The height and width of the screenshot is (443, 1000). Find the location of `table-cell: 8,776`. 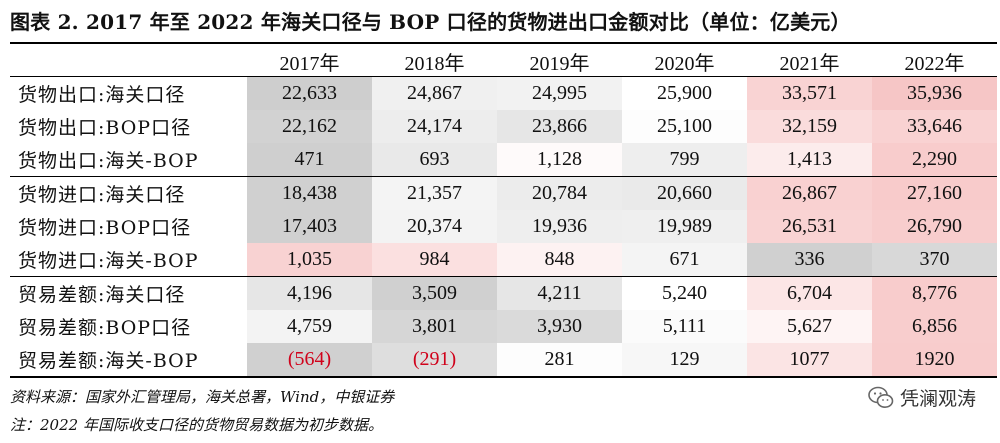

table-cell: 8,776 is located at coordinates (934, 293).